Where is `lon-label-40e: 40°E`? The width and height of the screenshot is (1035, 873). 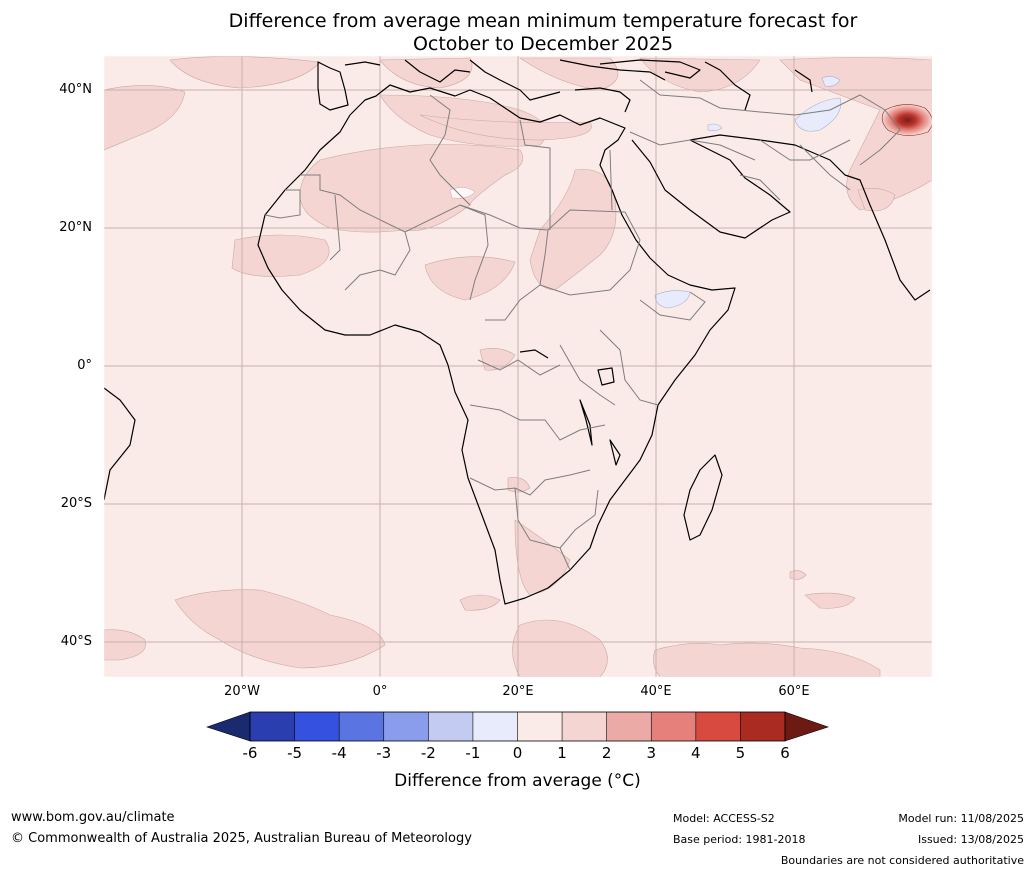
lon-label-40e: 40°E is located at coordinates (656, 691).